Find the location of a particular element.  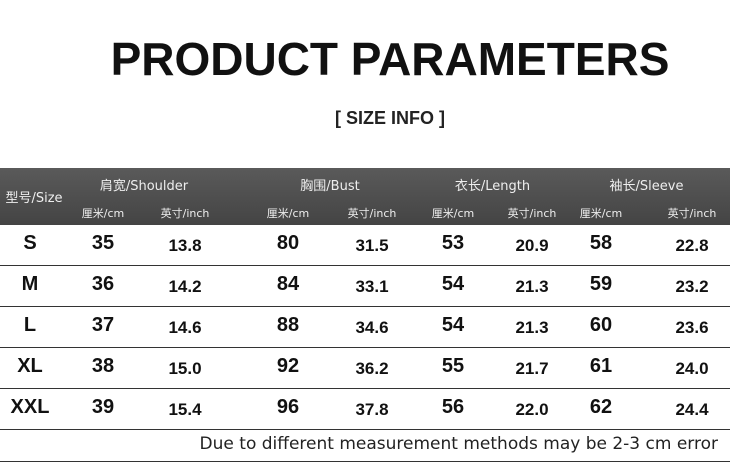

value-cell: 23.6 is located at coordinates (692, 327).